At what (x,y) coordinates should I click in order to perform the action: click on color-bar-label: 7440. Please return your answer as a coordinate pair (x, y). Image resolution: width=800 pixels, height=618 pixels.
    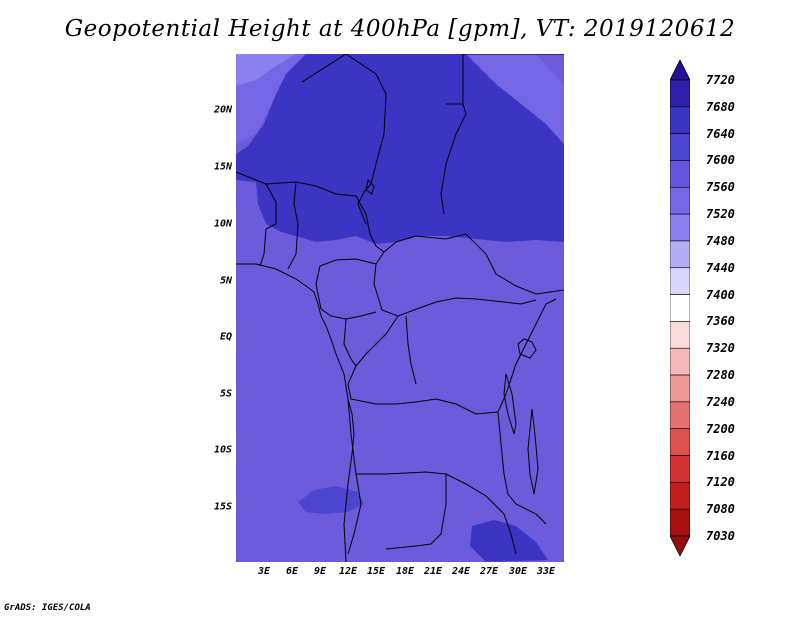
    Looking at the image, I should click on (720, 267).